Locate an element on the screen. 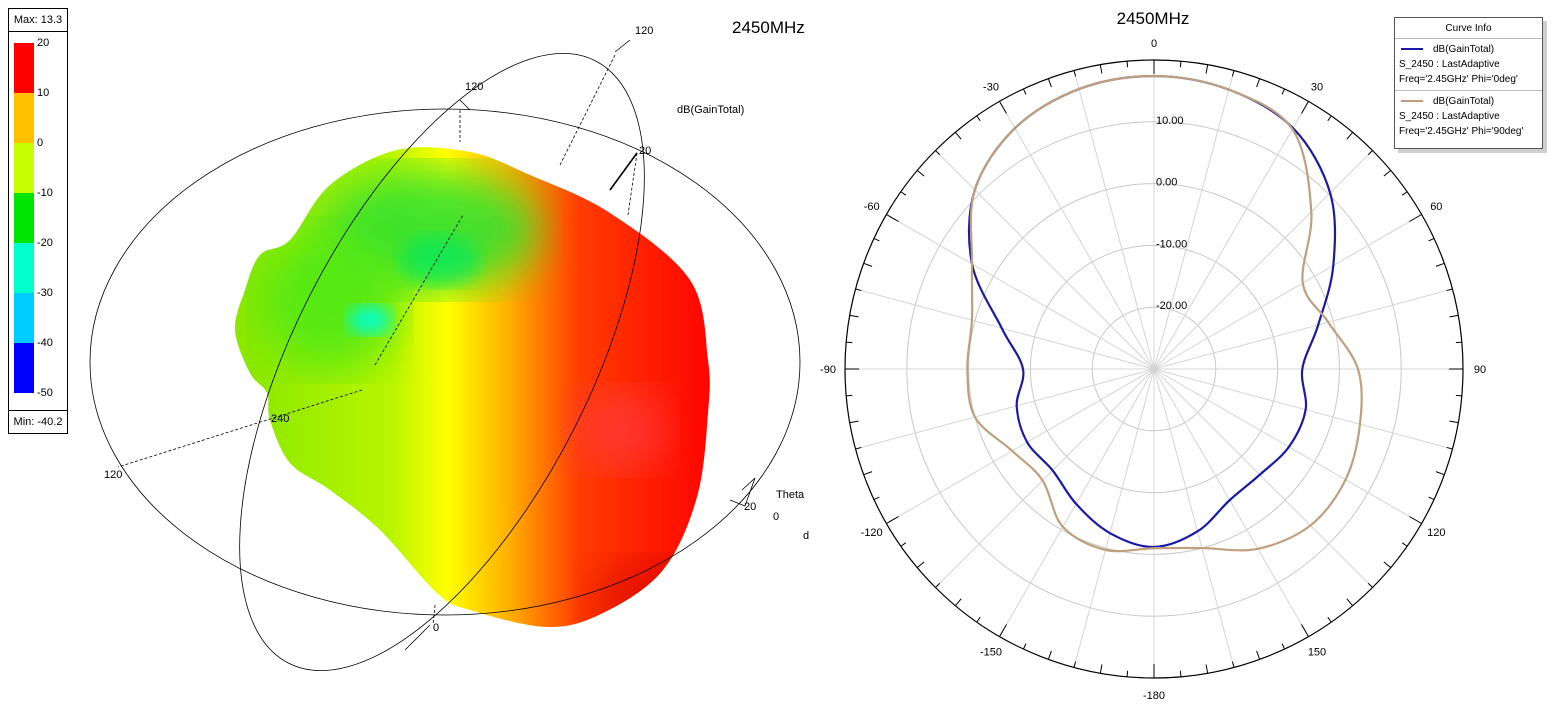  angle-tick-label: 150 is located at coordinates (1317, 652).